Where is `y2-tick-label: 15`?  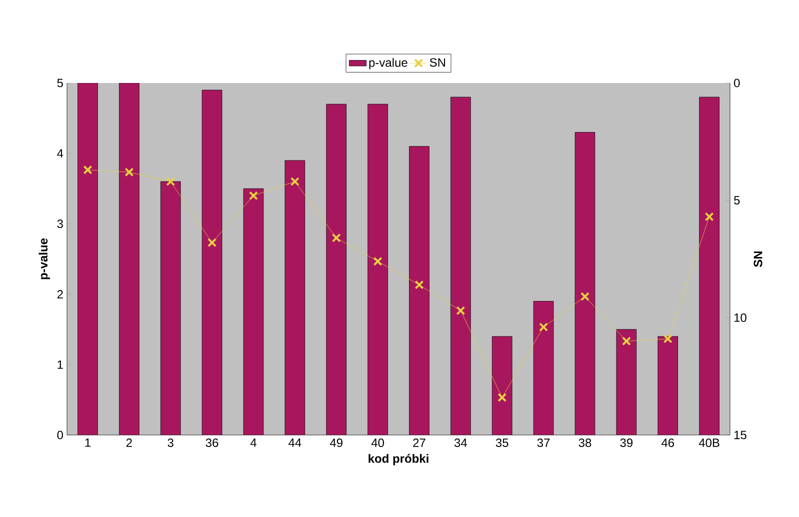 y2-tick-label: 15 is located at coordinates (740, 435).